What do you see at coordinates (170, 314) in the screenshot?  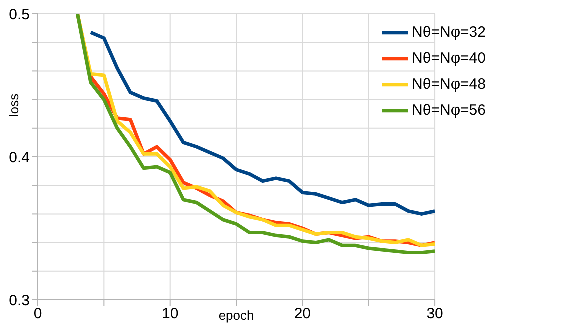 I see `x-tick-label: 10` at bounding box center [170, 314].